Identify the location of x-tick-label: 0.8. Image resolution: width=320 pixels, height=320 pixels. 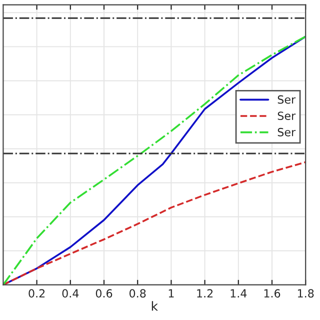
(138, 293).